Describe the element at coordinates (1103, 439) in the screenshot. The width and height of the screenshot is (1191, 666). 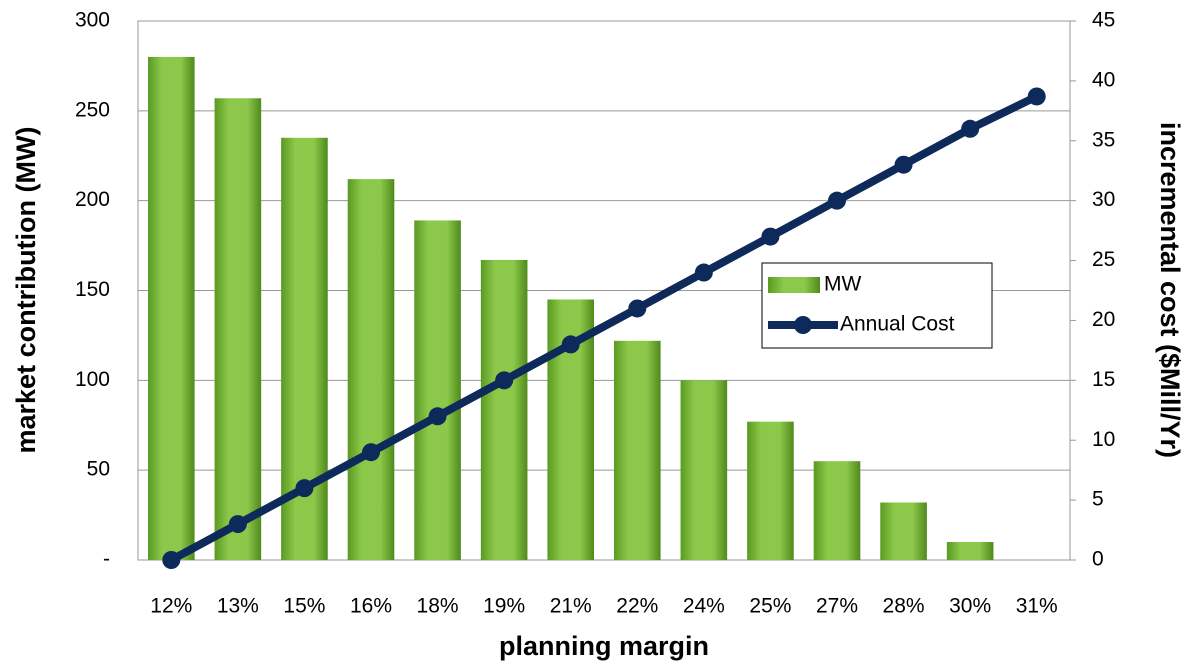
I see `y2-tick-label: 10` at that location.